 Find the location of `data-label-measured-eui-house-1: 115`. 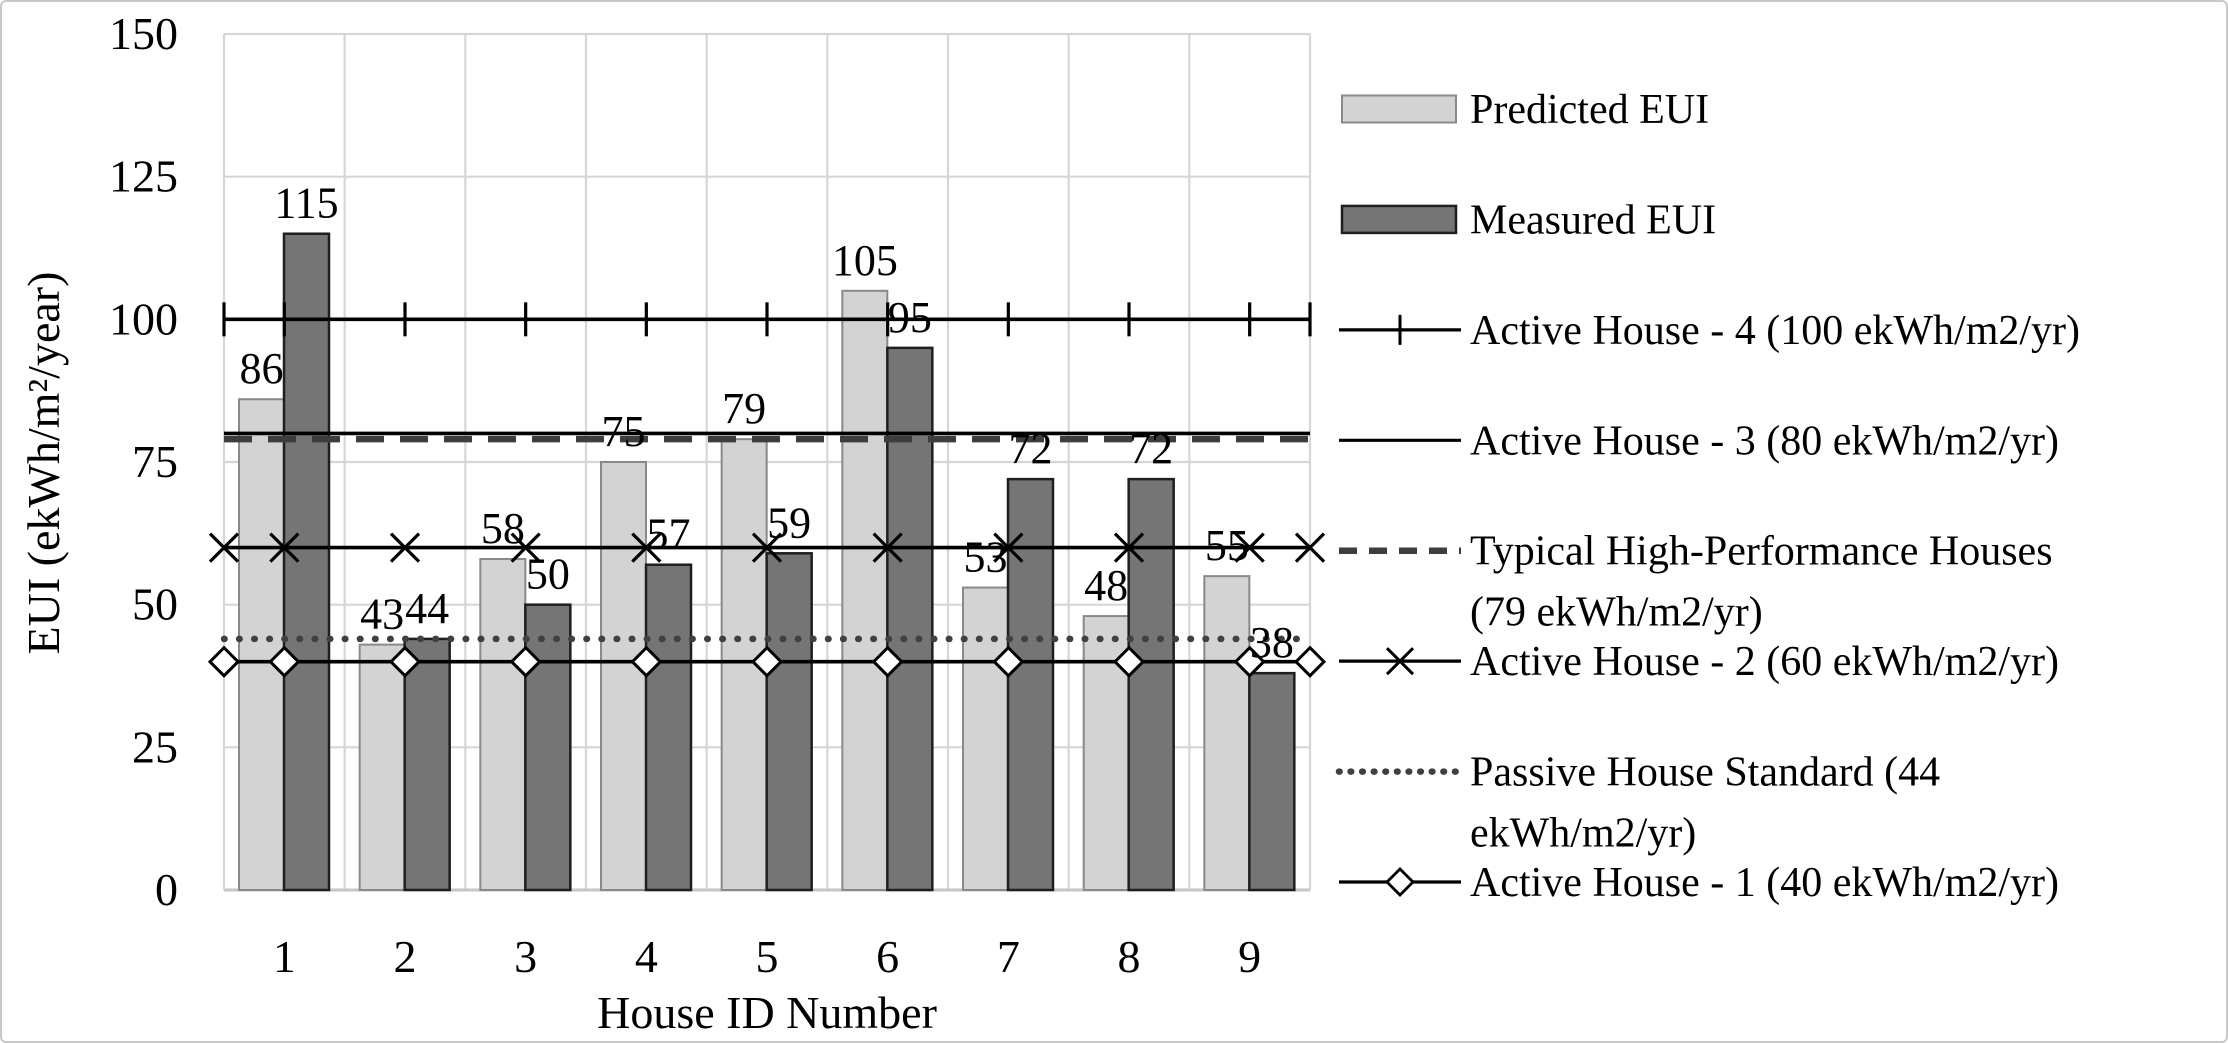

data-label-measured-eui-house-1: 115 is located at coordinates (306, 203).